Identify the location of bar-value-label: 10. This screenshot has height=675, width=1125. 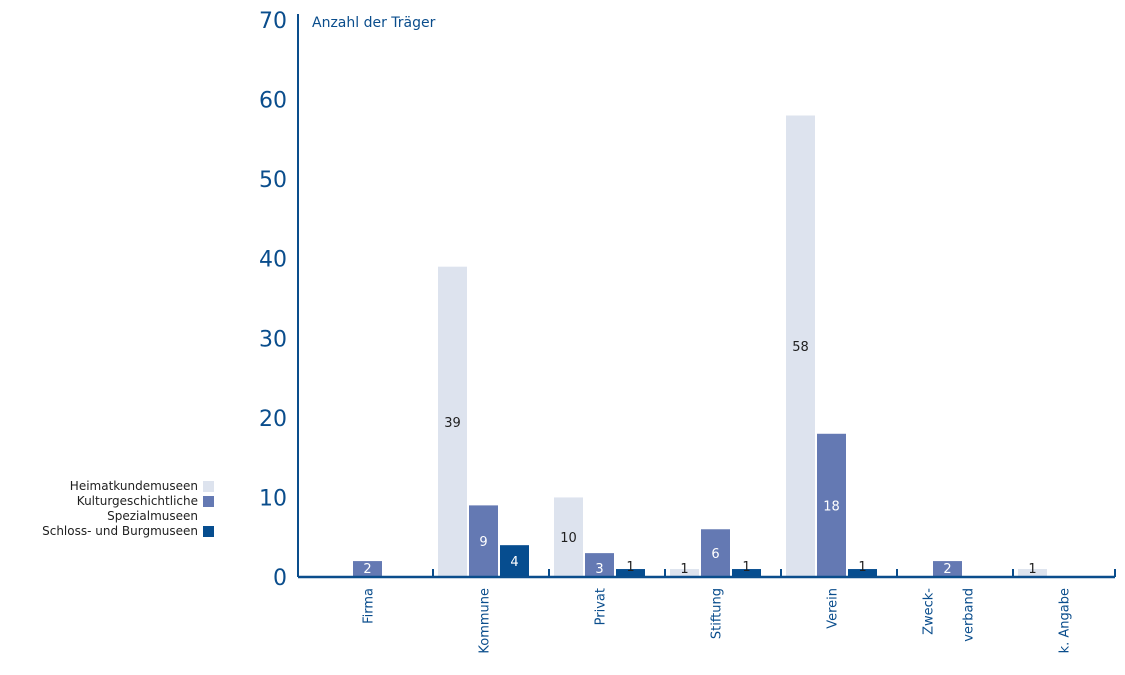
(568, 538).